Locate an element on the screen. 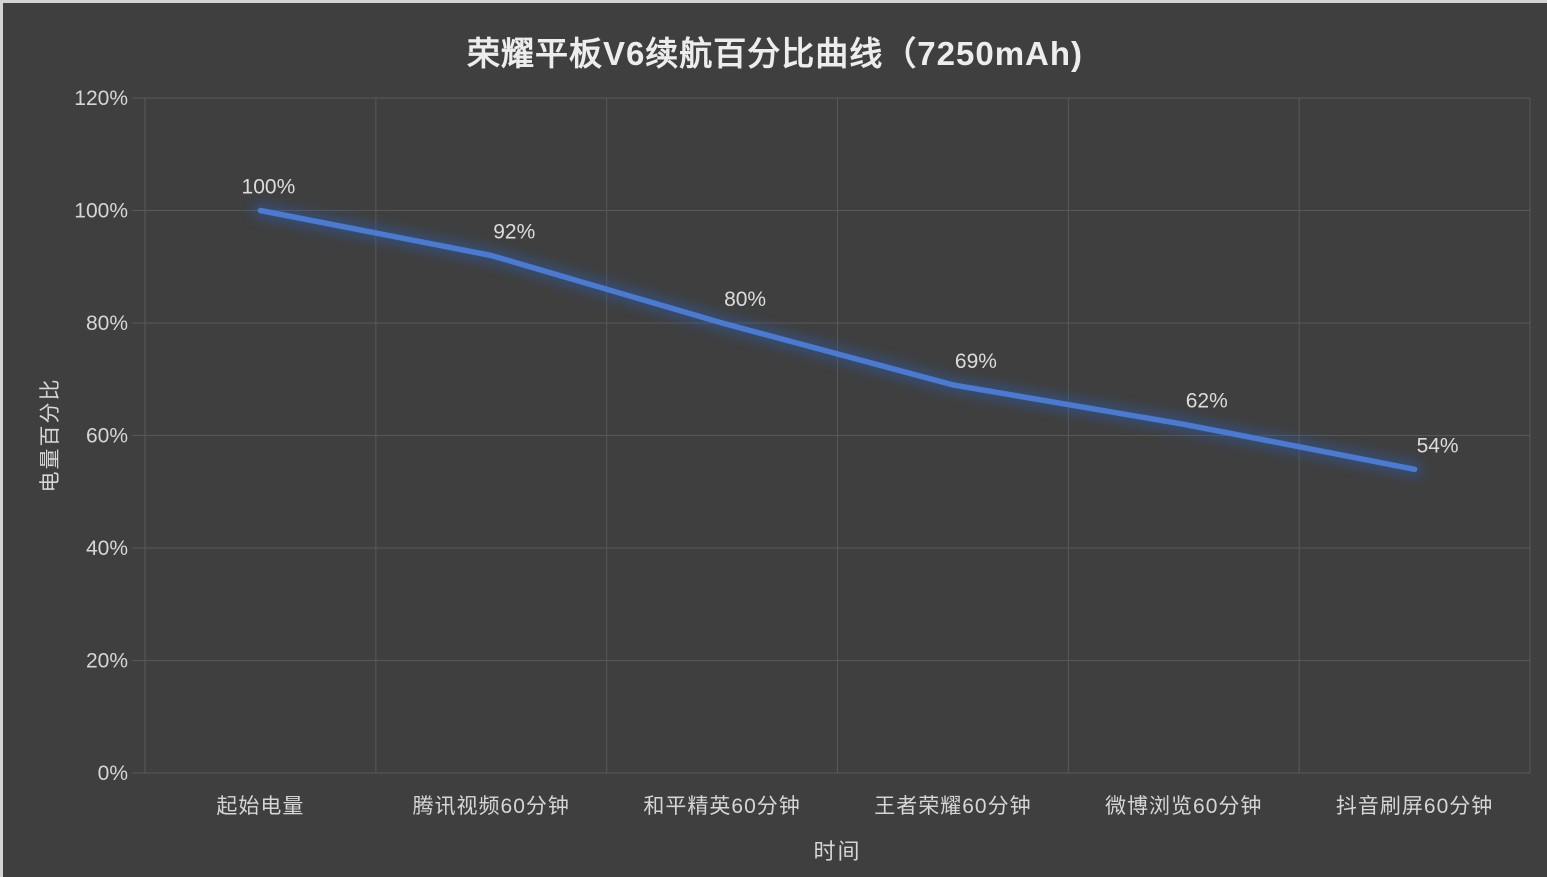  y-axis-title: 电量百分比 is located at coordinates (50, 435).